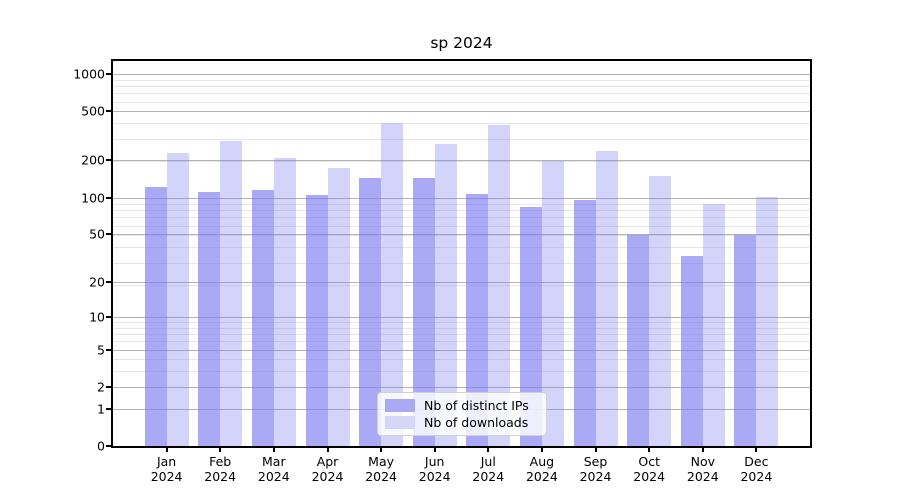  Describe the element at coordinates (767, 321) in the screenshot. I see `bar-downloads-dec` at that location.